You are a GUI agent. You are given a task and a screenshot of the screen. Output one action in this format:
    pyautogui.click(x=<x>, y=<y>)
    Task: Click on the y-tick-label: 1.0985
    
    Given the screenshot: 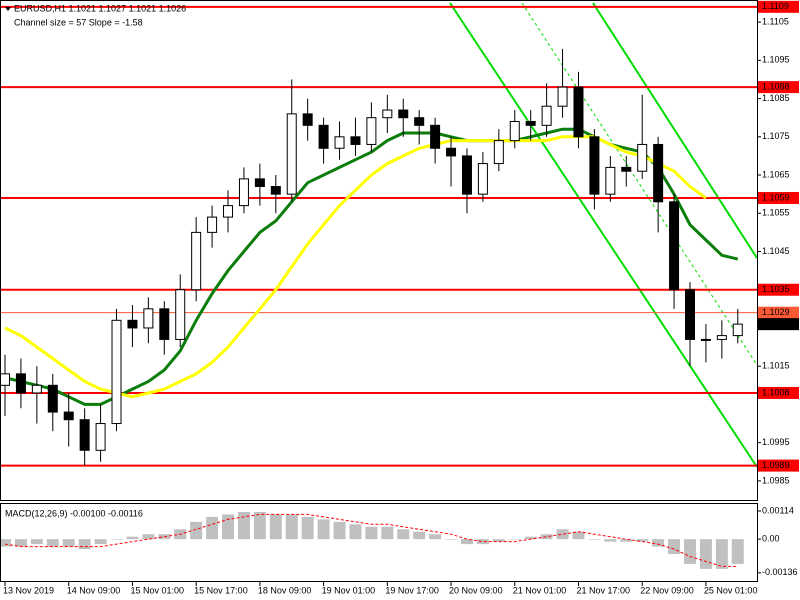 What is the action you would take?
    pyautogui.click(x=776, y=480)
    